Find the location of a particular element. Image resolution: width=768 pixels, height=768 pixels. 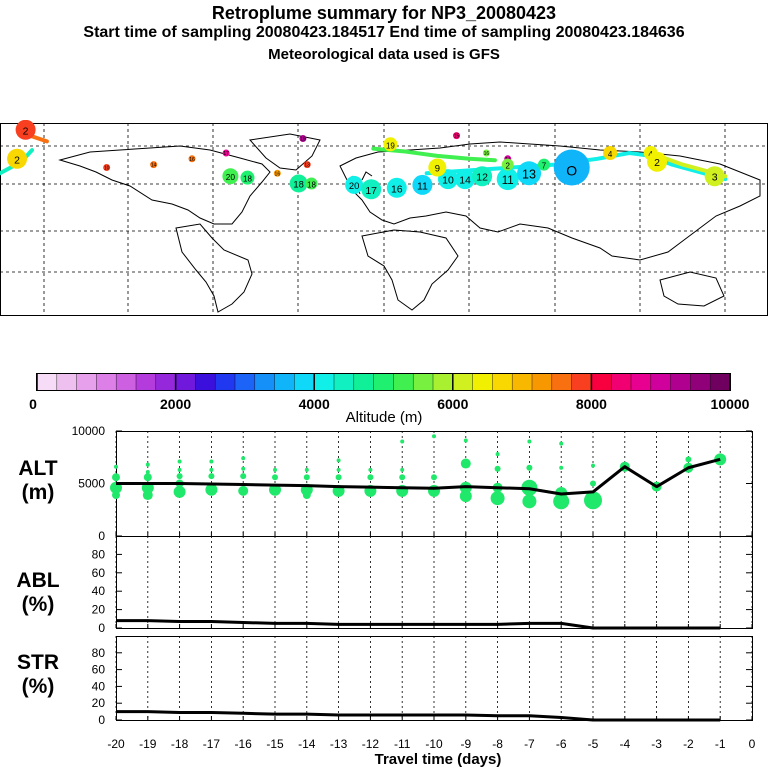

x-tick-label: -11 is located at coordinates (402, 744).